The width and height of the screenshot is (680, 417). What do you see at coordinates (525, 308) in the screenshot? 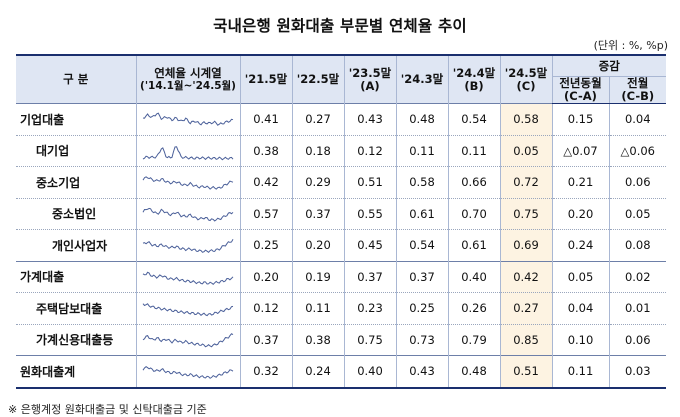
I see `cell-2405: 0.27` at bounding box center [525, 308].